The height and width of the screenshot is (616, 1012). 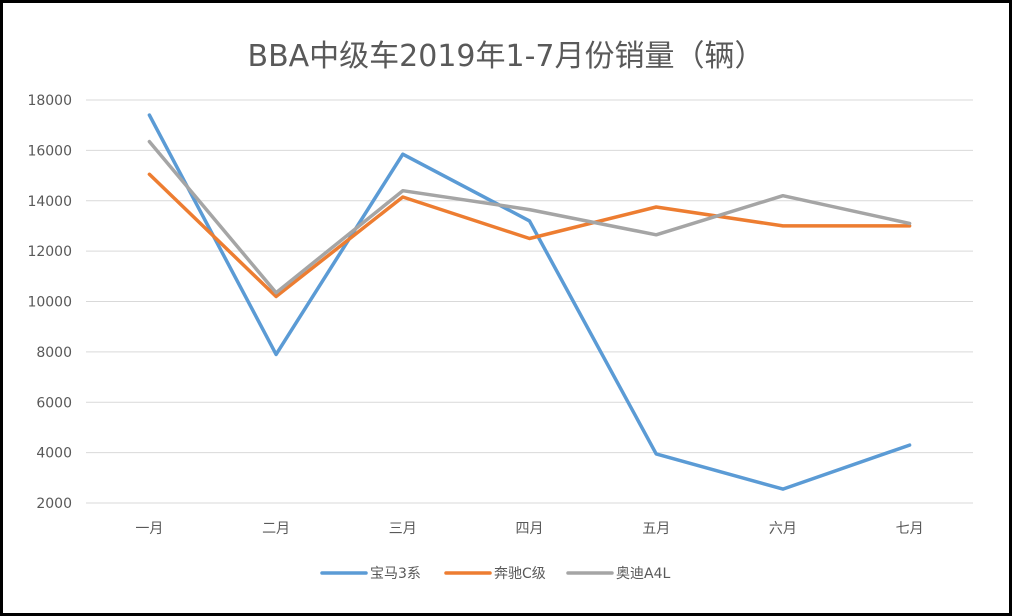 I want to click on legend-label: 奥迪A4L, so click(x=643, y=573).